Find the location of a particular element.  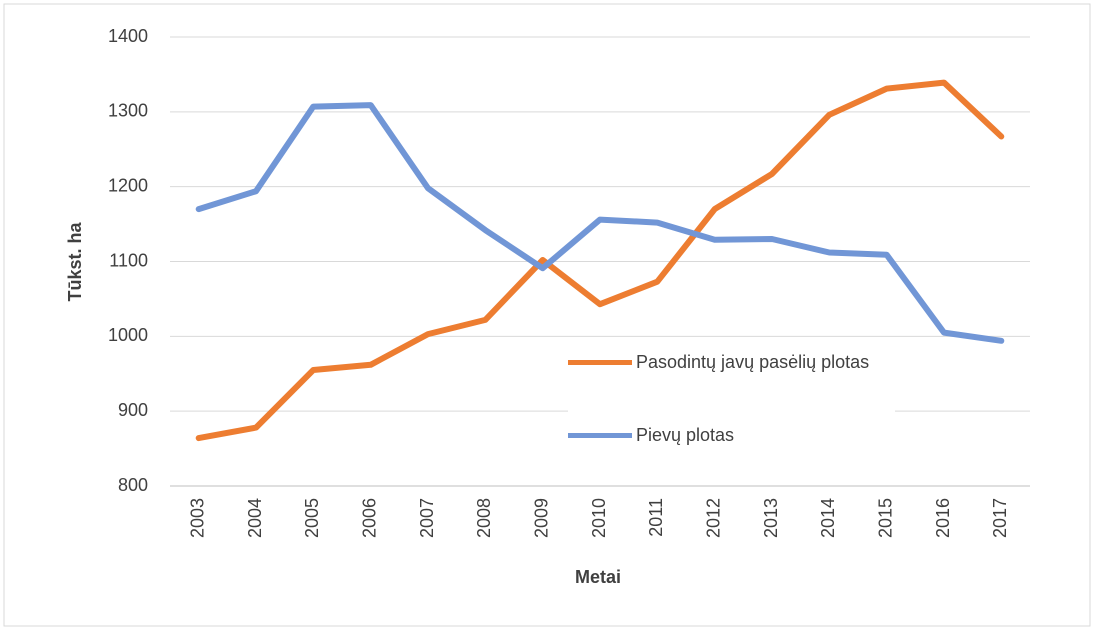

x-tick-label: 2010 is located at coordinates (599, 518).